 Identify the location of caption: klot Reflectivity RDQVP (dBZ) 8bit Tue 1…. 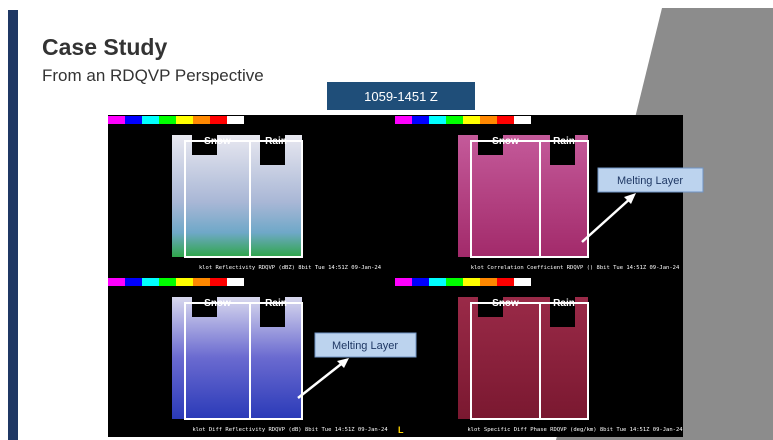
(290, 268).